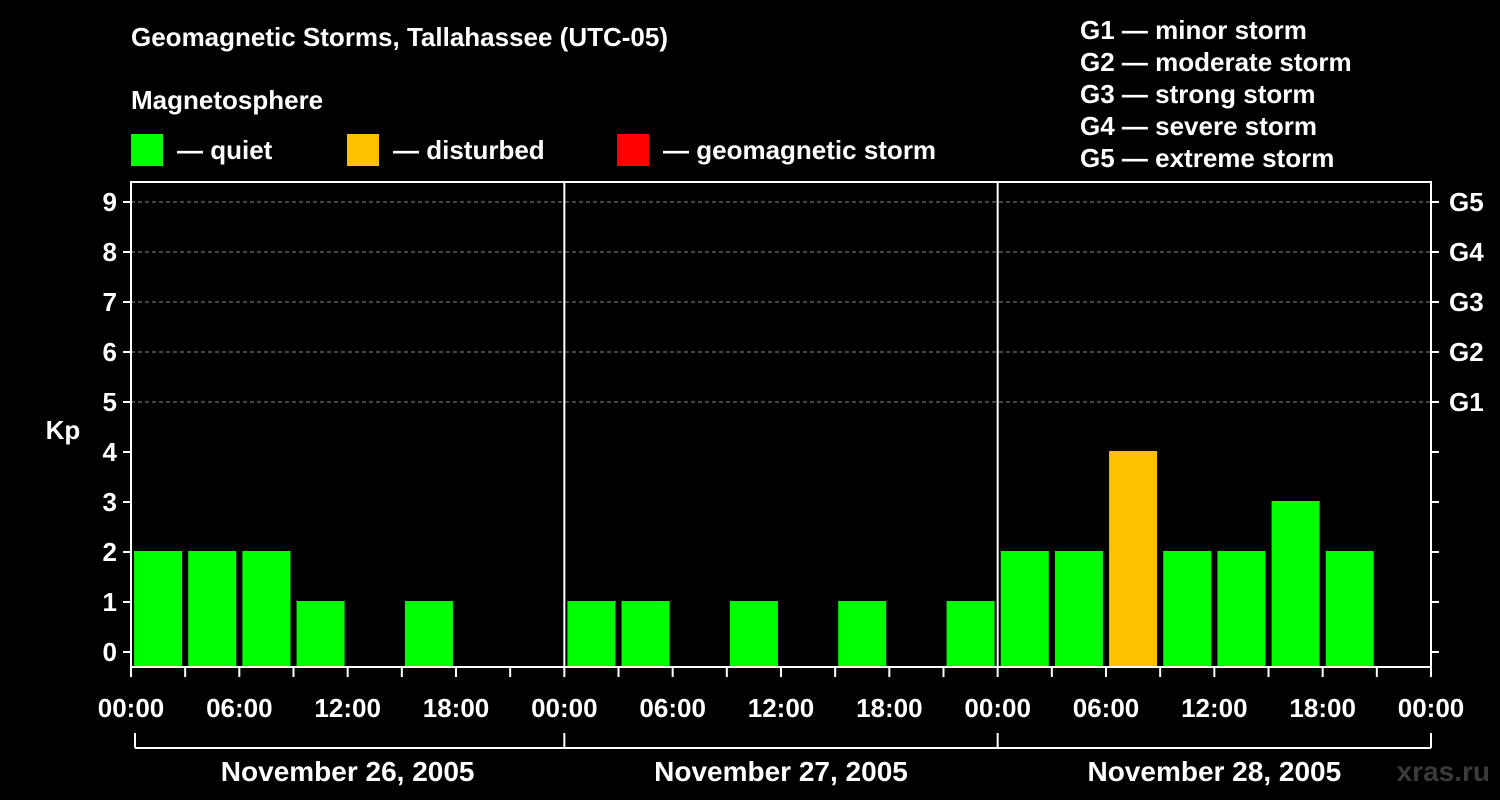  What do you see at coordinates (110, 252) in the screenshot?
I see `y-tick-label-8: 8` at bounding box center [110, 252].